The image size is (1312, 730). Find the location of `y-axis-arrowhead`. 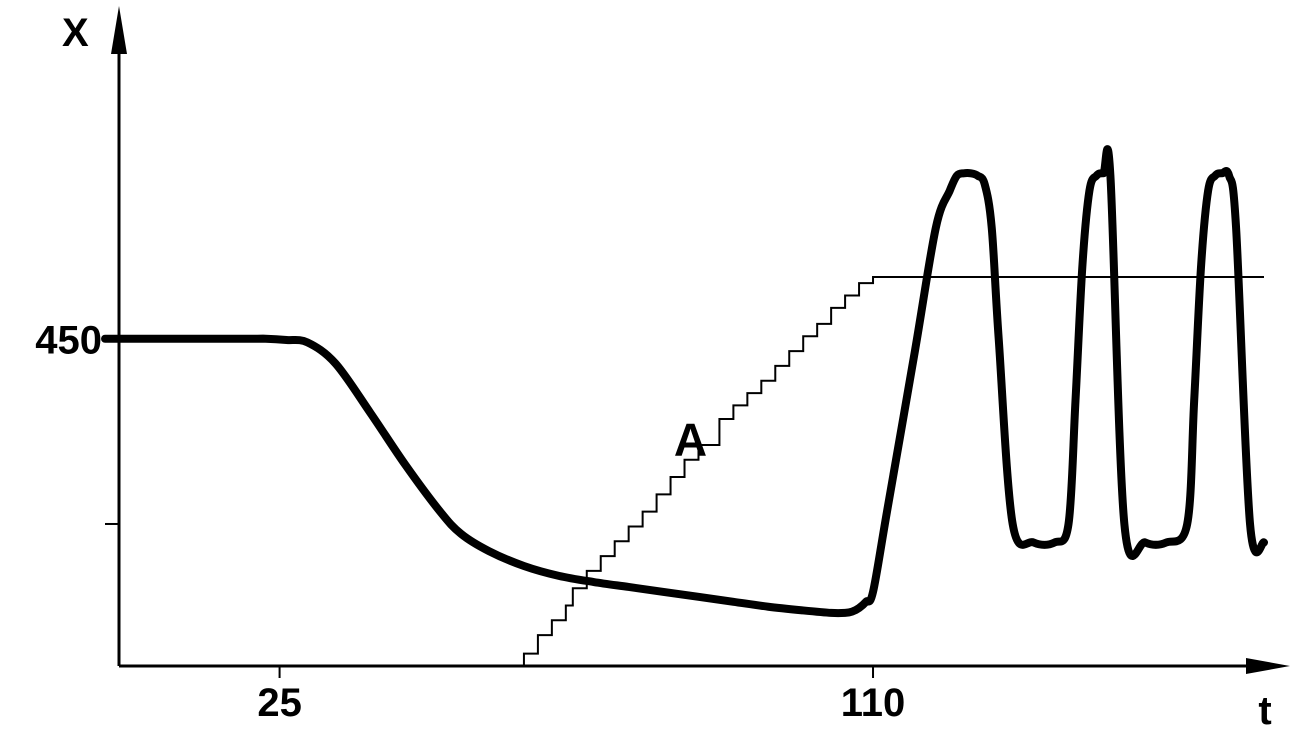

y-axis-arrowhead is located at coordinates (119, 30).